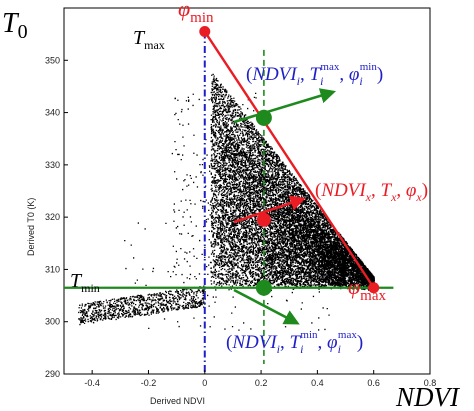 The image size is (474, 411). I want to click on anno1-p6: max, so click(329, 67).